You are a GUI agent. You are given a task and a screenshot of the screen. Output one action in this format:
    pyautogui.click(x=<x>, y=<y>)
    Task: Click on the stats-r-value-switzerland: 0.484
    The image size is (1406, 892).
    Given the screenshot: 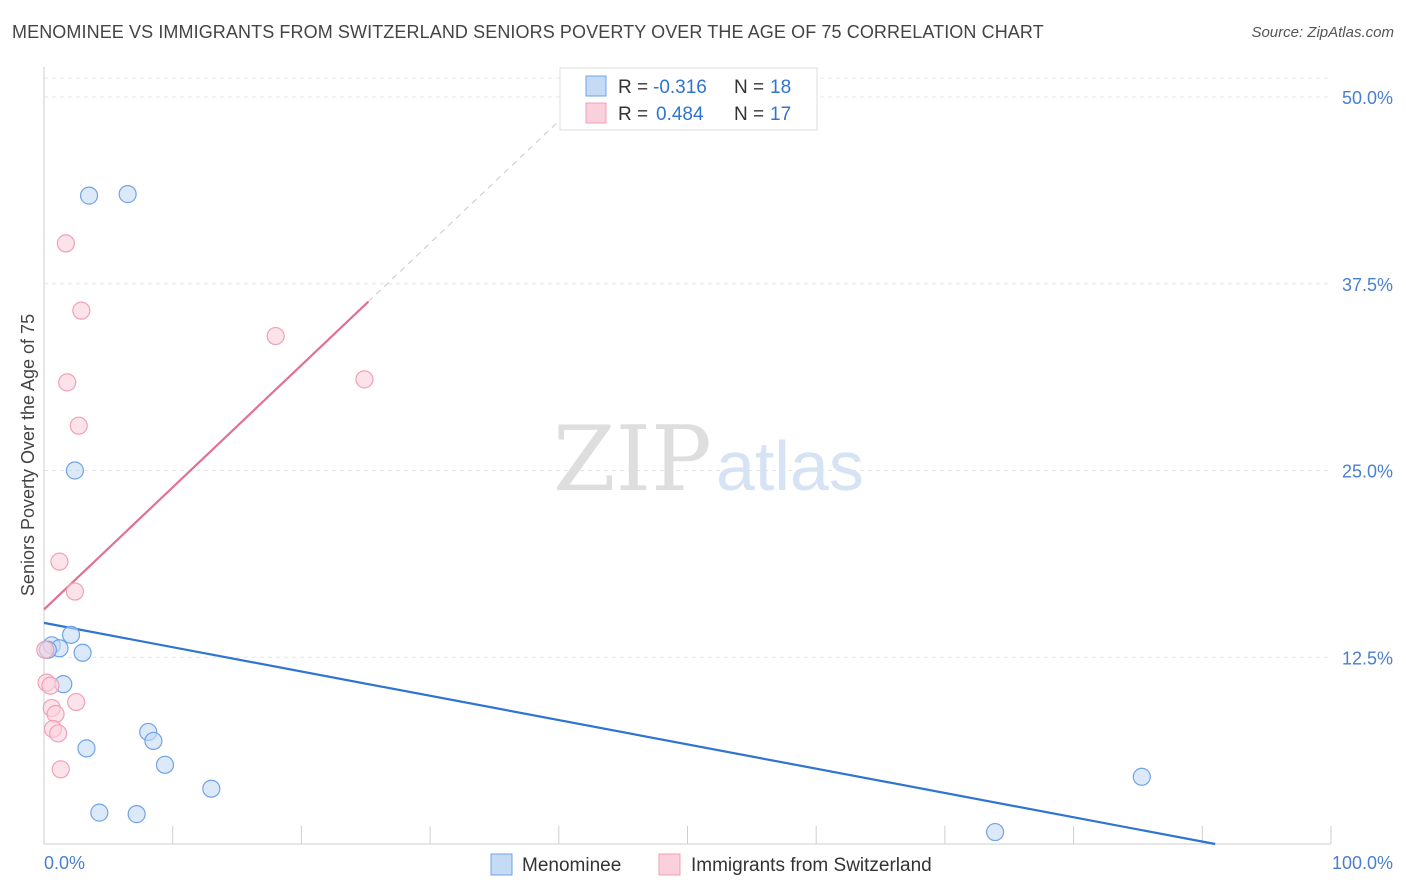 What is the action you would take?
    pyautogui.click(x=680, y=114)
    